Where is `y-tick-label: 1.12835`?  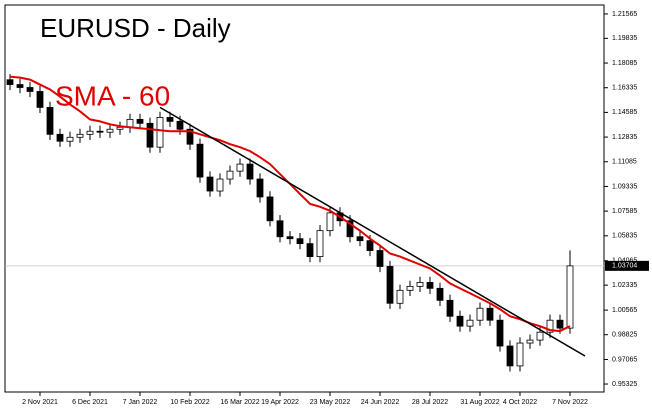
y-tick-label: 1.12835 is located at coordinates (624, 137).